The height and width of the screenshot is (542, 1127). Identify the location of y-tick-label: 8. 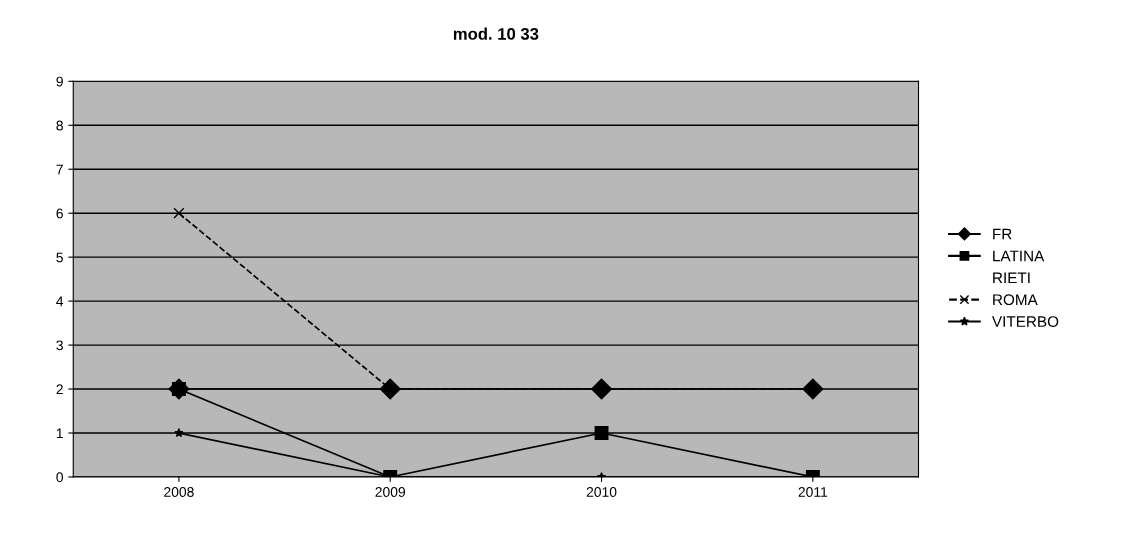
(59, 125).